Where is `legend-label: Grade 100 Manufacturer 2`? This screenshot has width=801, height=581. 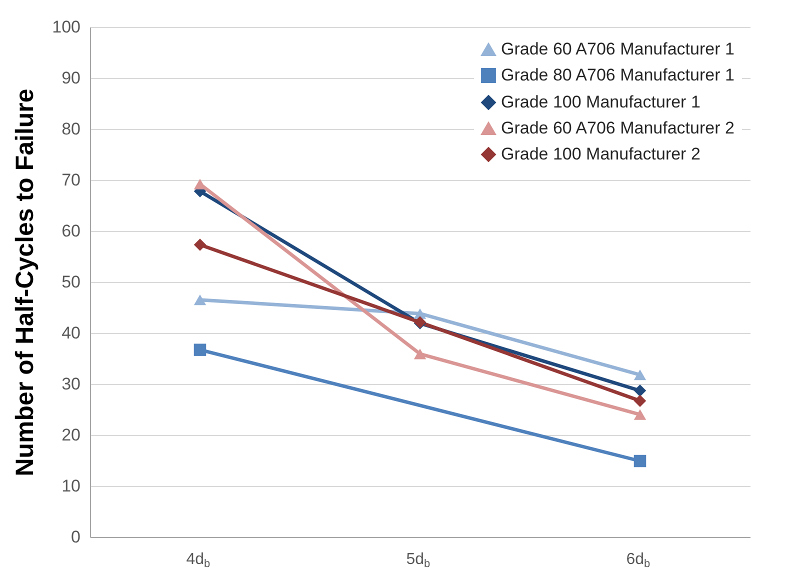 legend-label: Grade 100 Manufacturer 2 is located at coordinates (600, 154).